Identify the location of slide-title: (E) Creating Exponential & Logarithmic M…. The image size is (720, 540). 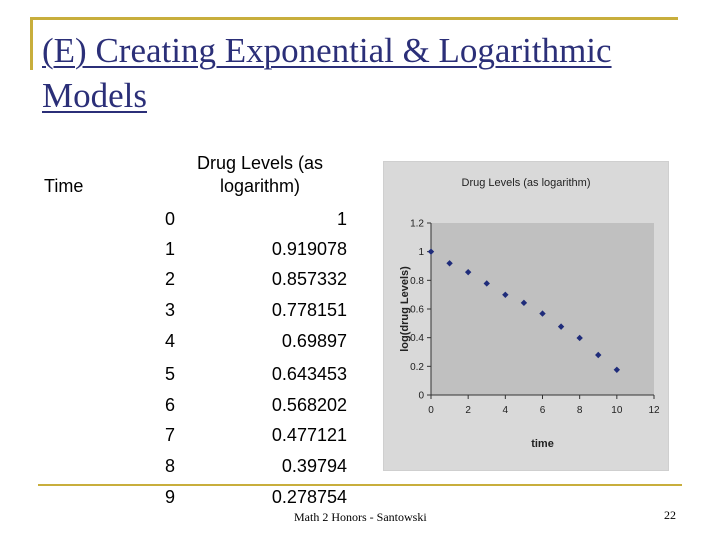
(327, 73).